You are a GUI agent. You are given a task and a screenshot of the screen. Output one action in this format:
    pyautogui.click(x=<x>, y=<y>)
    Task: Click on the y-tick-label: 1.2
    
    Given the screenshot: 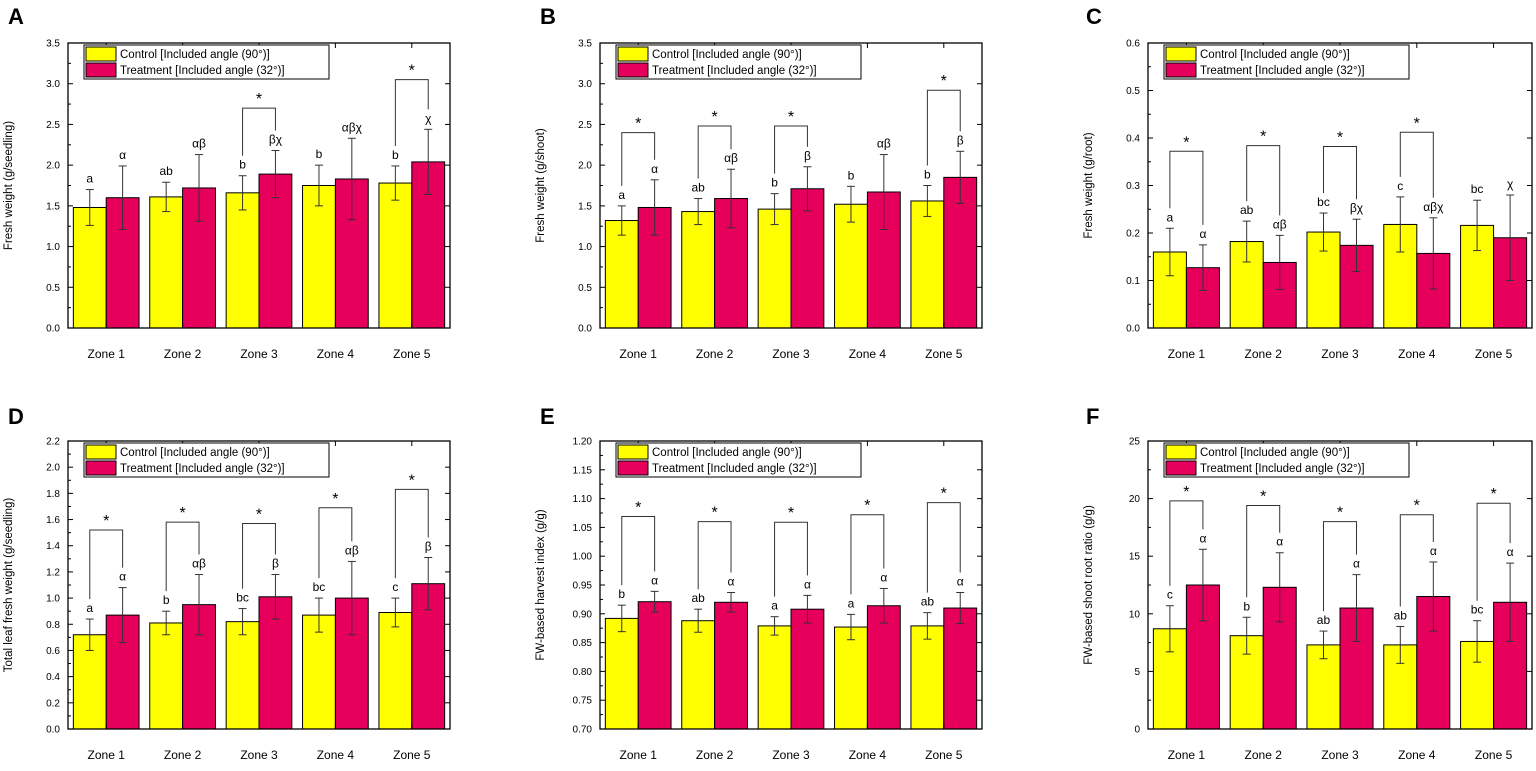 What is the action you would take?
    pyautogui.click(x=53, y=572)
    